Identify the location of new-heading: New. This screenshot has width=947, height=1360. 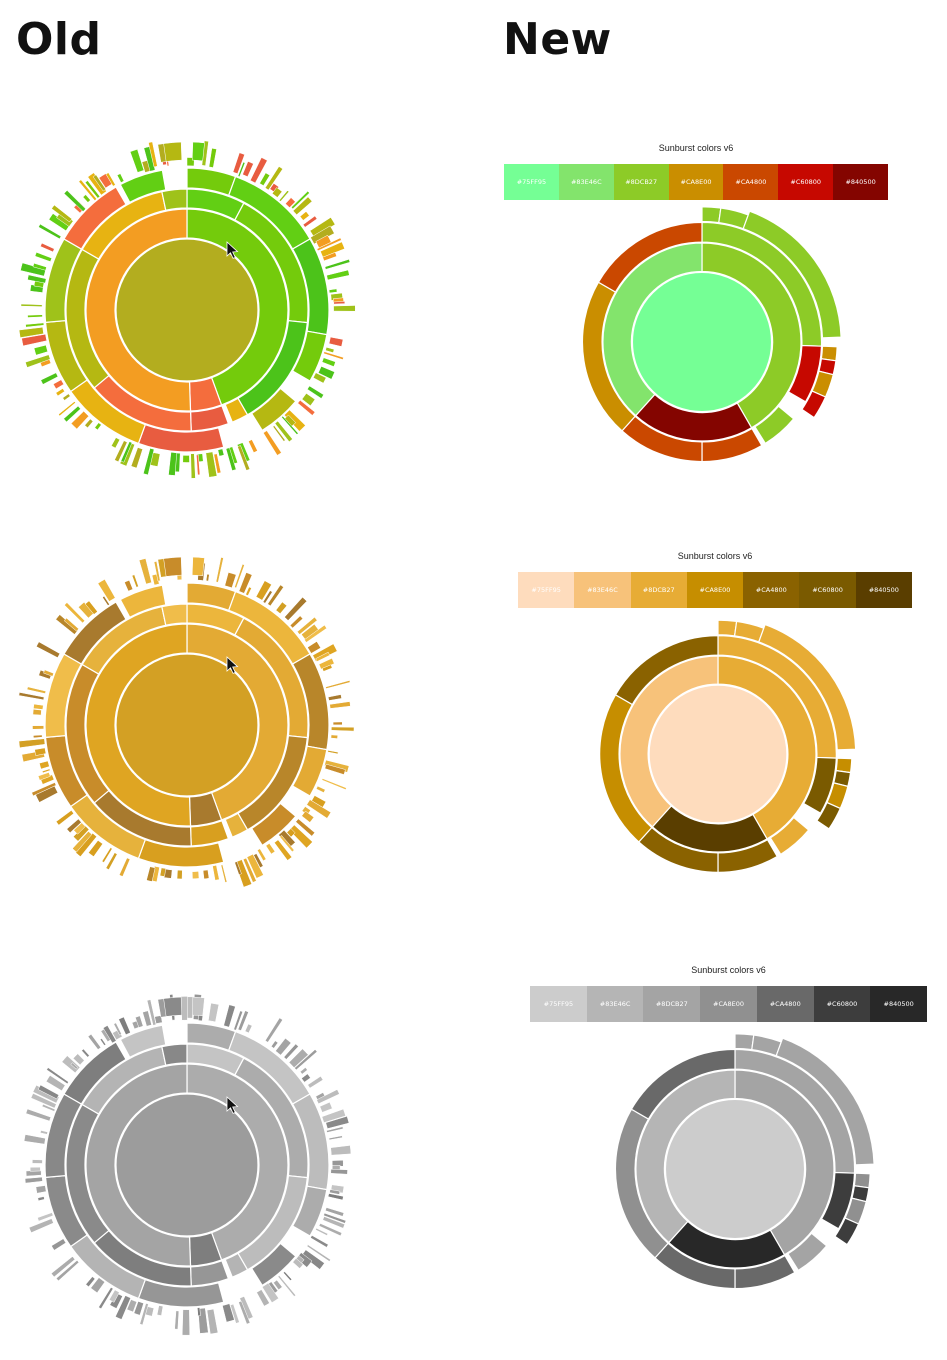
(557, 39).